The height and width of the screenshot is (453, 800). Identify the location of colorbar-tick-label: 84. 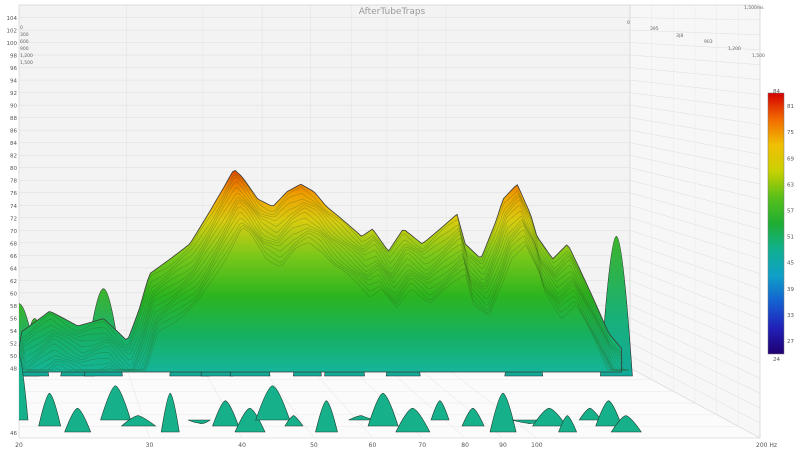
(776, 92).